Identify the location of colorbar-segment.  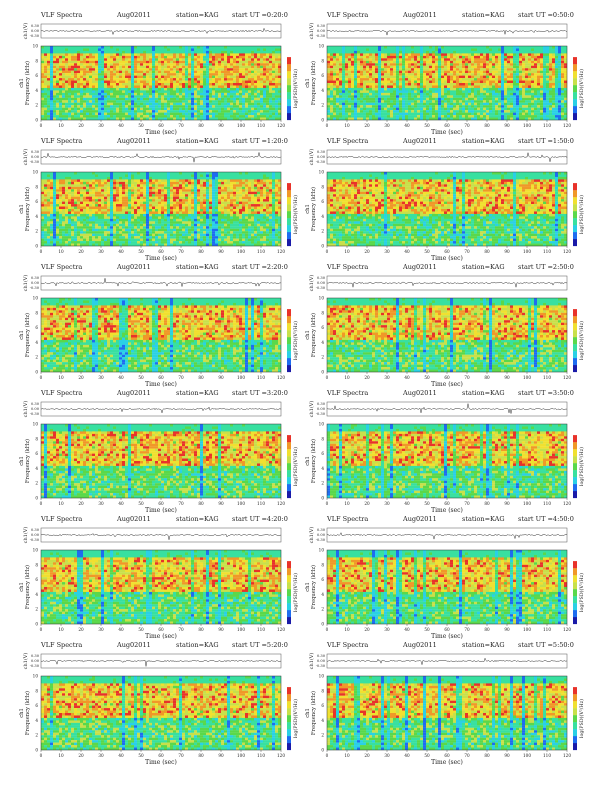
(289, 109).